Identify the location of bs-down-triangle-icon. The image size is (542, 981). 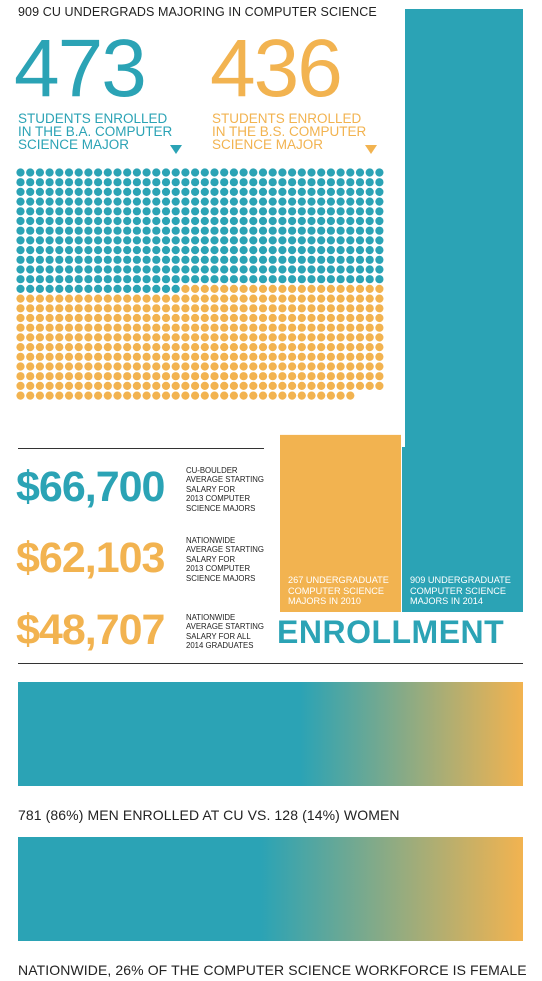
(371, 149).